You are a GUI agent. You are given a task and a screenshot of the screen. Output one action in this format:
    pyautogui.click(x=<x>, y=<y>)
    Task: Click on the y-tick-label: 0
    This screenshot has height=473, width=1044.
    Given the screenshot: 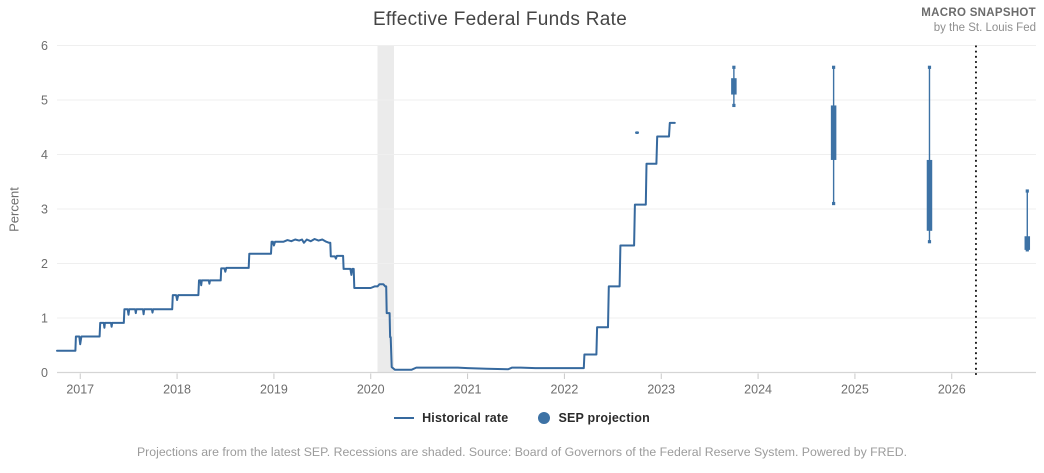 What is the action you would take?
    pyautogui.click(x=44, y=373)
    